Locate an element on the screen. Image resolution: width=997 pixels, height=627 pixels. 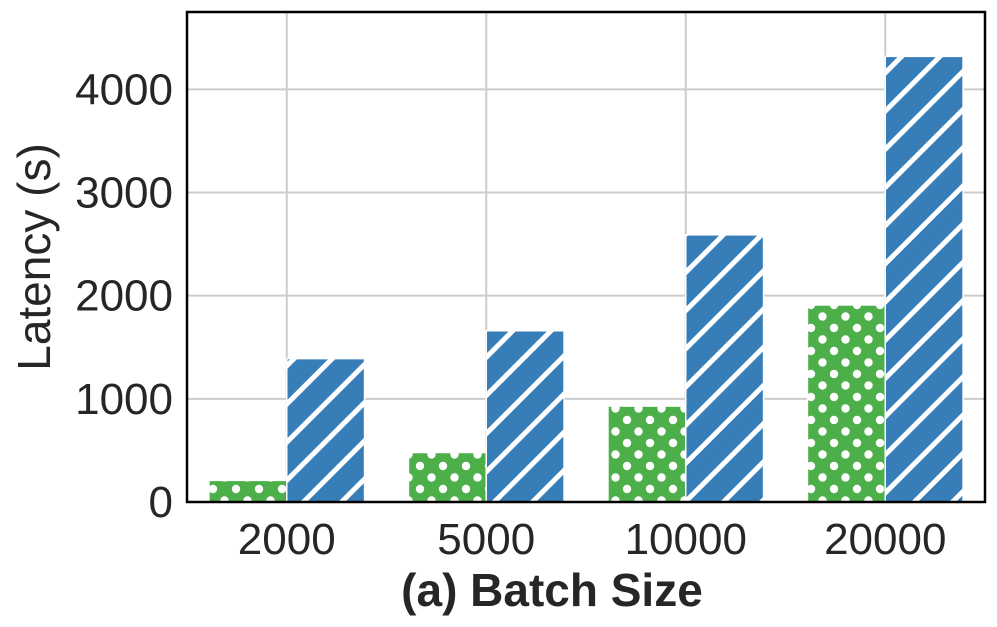
x-axis-title: (a) Batch Size is located at coordinates (552, 590).